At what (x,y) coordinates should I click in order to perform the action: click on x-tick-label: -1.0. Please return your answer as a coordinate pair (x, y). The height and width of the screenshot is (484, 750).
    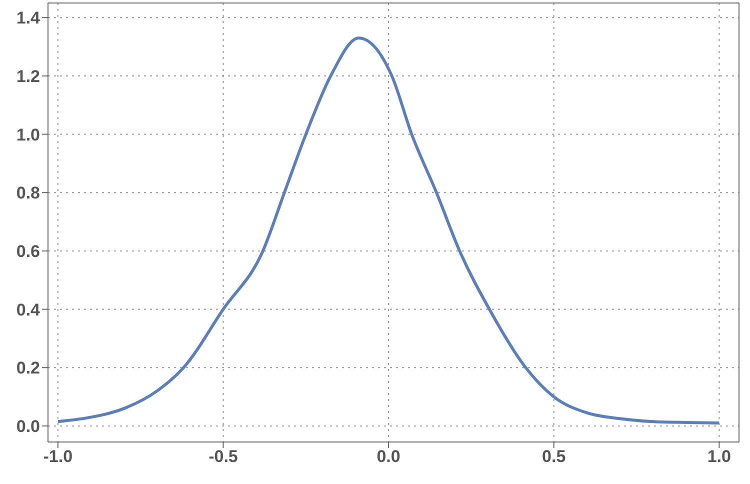
    Looking at the image, I should click on (58, 456).